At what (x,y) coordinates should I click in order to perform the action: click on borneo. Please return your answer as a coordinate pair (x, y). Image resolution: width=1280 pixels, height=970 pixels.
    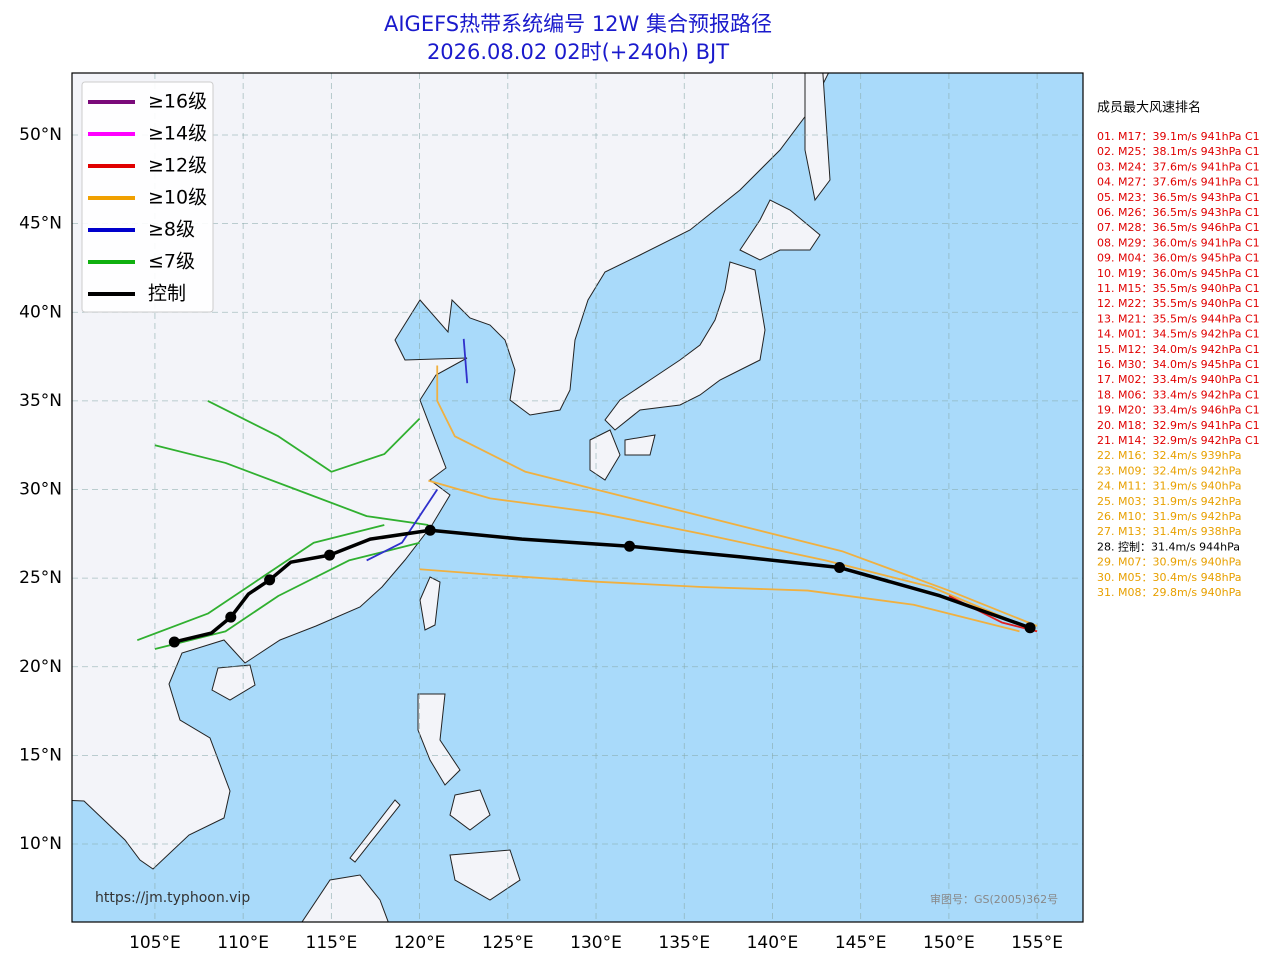
    Looking at the image, I should click on (345, 898).